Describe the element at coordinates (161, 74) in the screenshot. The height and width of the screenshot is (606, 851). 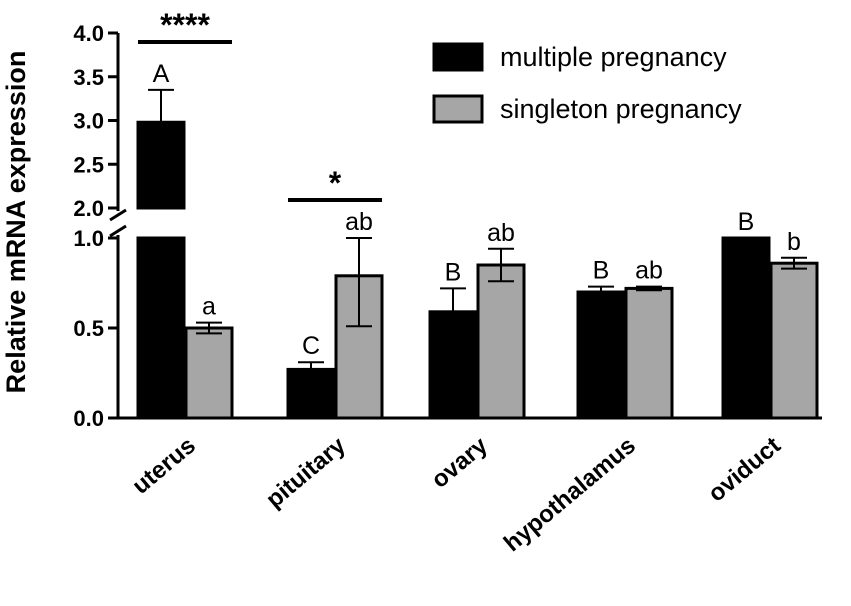
I see `significance-letter: A` at that location.